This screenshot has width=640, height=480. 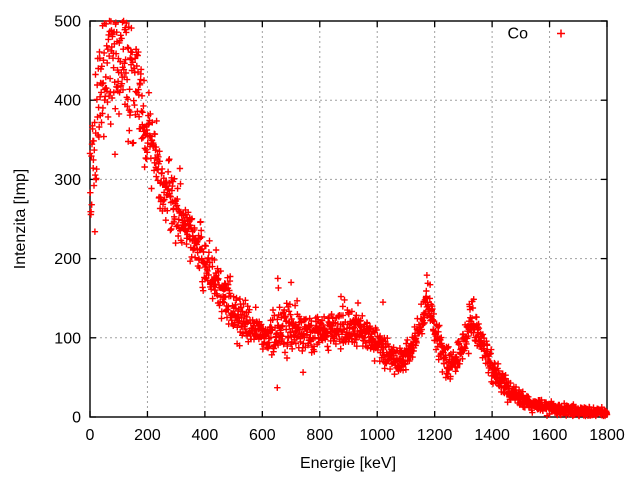 What do you see at coordinates (205, 435) in the screenshot?
I see `x-tick-label: 400` at bounding box center [205, 435].